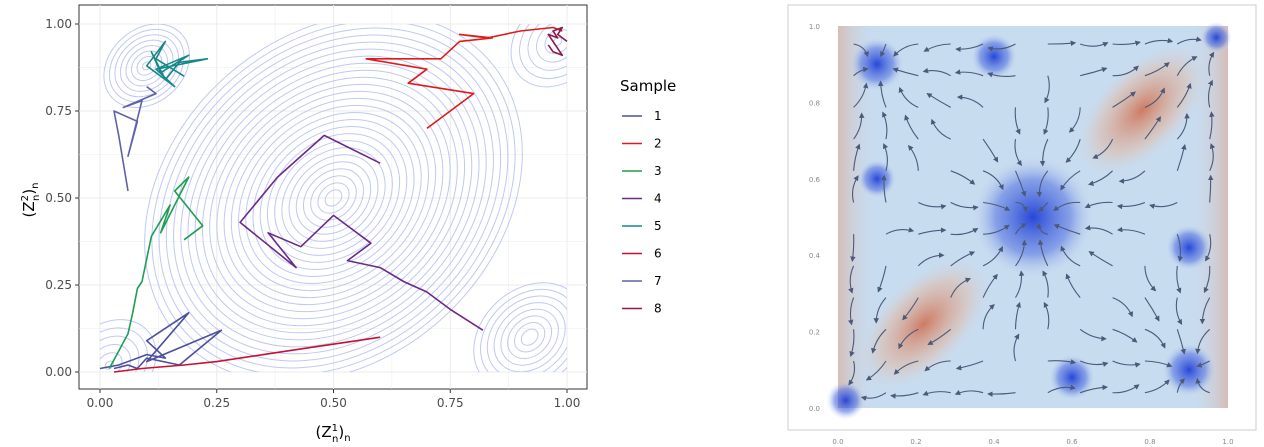  I want to click on y-tick-label: 1.0, so click(814, 27).